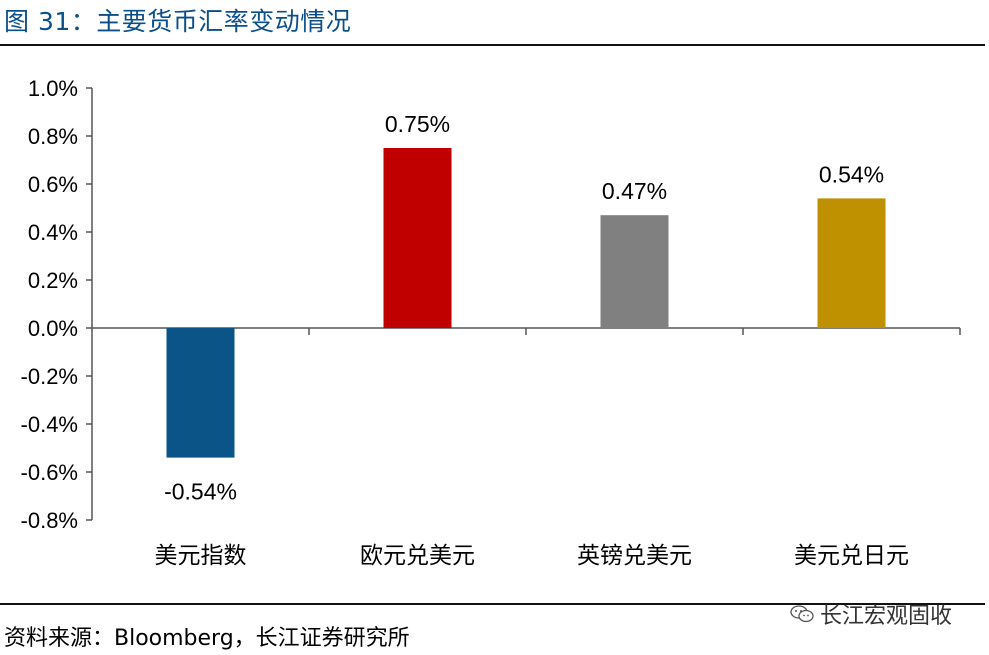  Describe the element at coordinates (492, 604) in the screenshot. I see `bottom-rule` at that location.